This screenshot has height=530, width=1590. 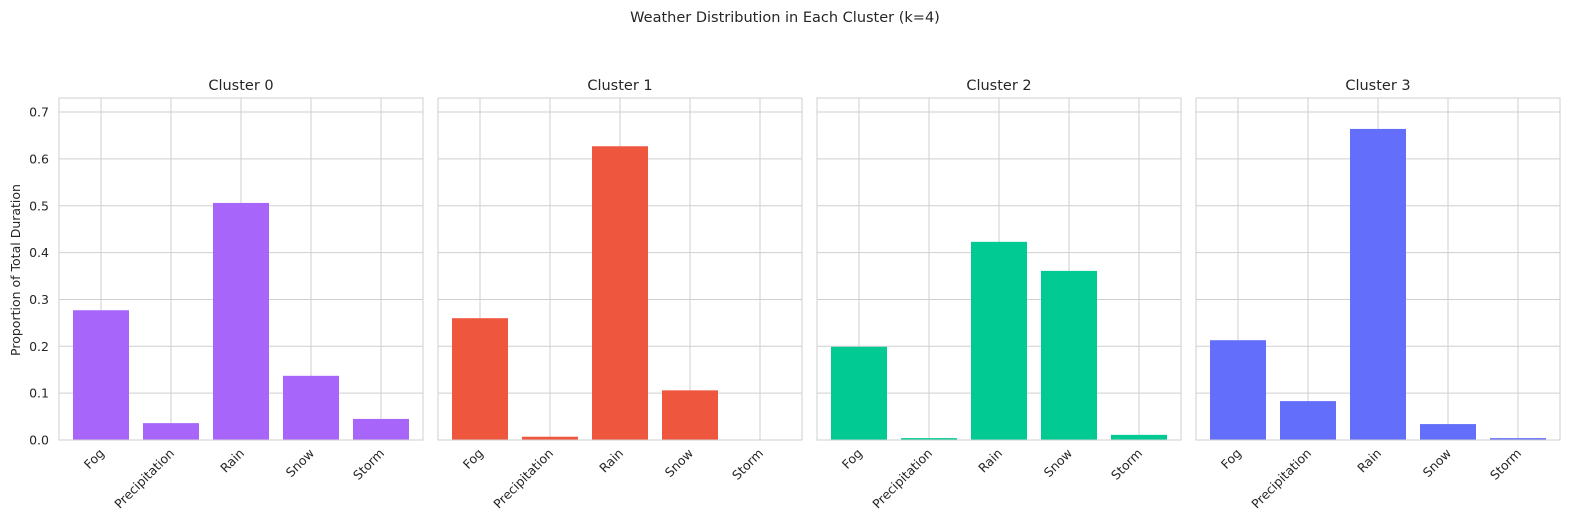 What do you see at coordinates (619, 86) in the screenshot?
I see `panel-title: Cluster 1` at bounding box center [619, 86].